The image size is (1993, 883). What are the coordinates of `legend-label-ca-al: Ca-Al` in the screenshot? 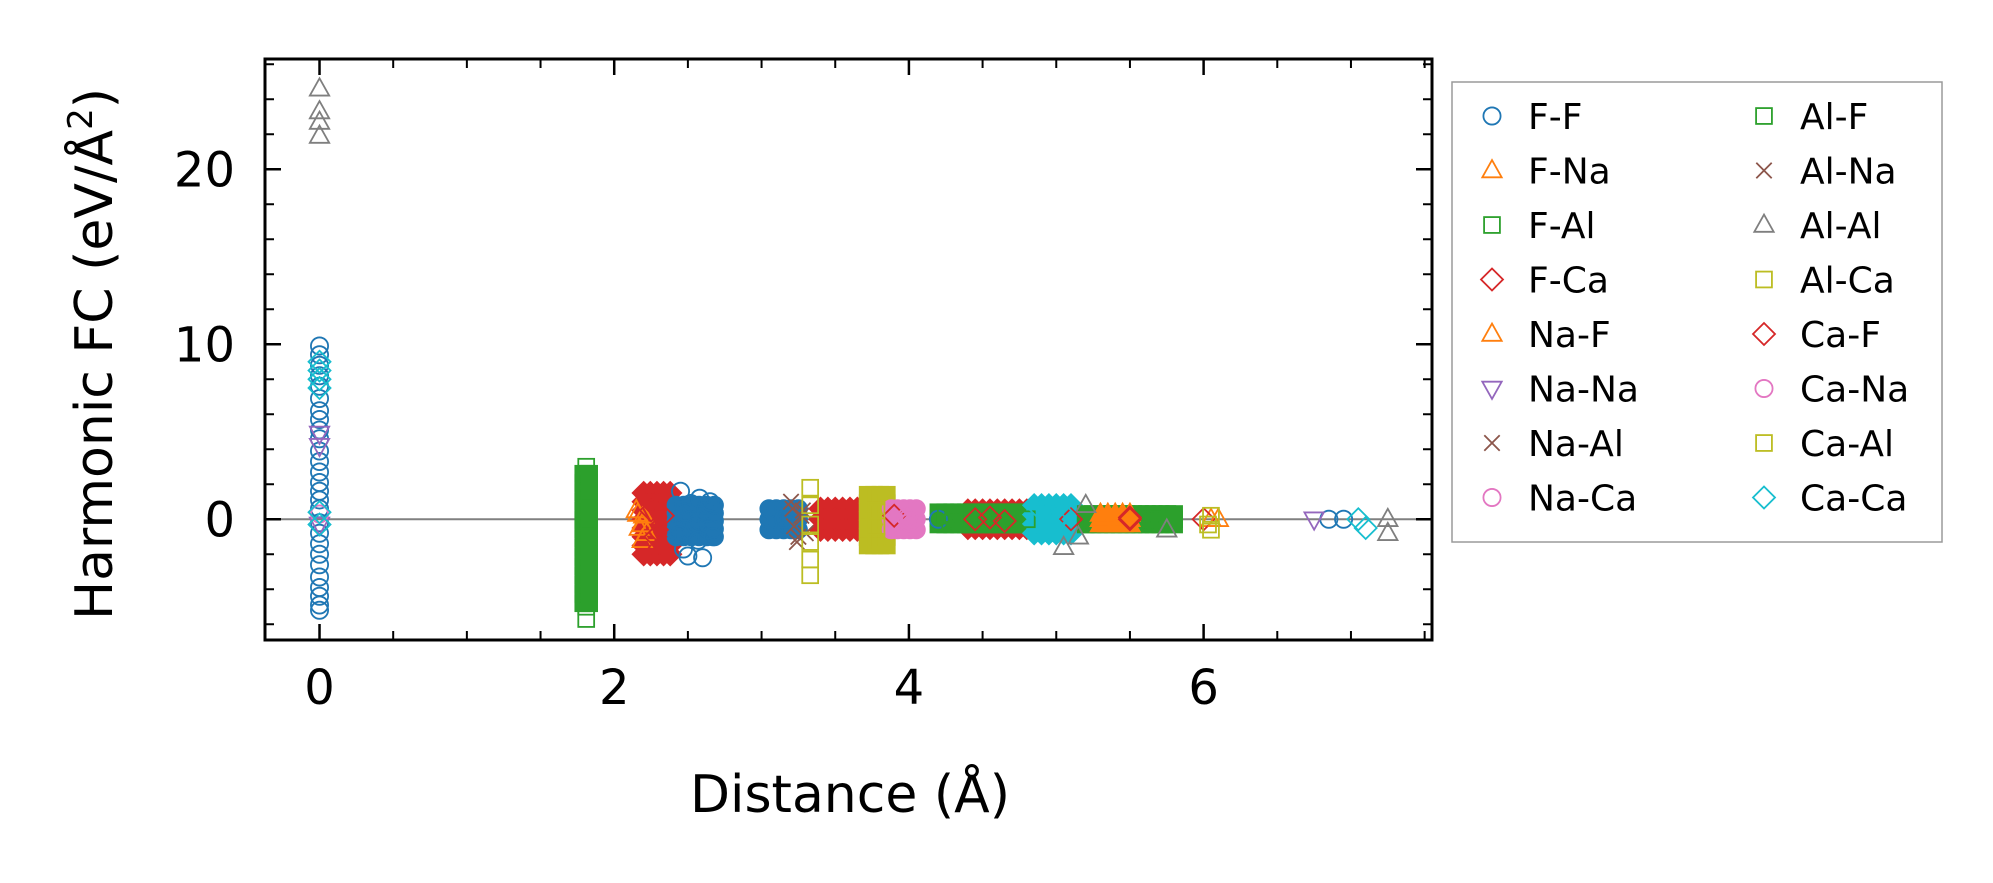 It's located at (1847, 444).